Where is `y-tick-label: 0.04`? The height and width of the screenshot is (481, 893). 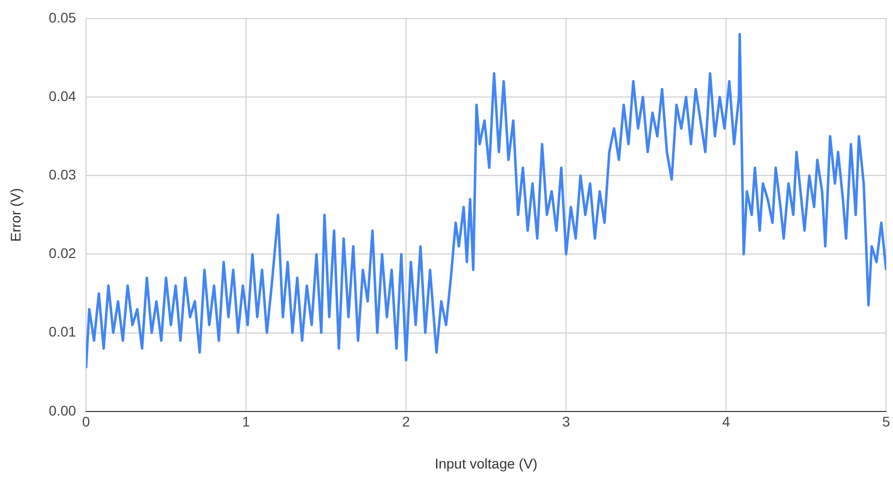 y-tick-label: 0.04 is located at coordinates (62, 96).